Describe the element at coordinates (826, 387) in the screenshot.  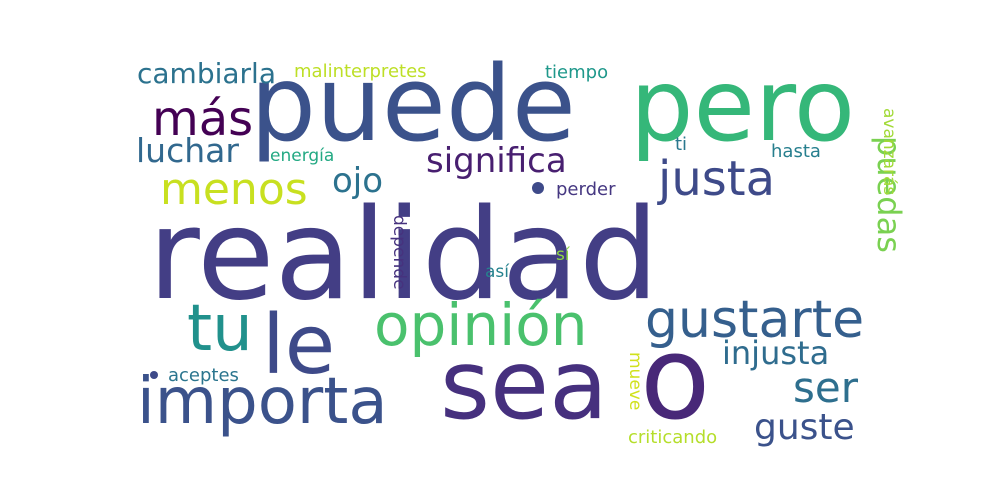
I see `word-ser: ser` at that location.